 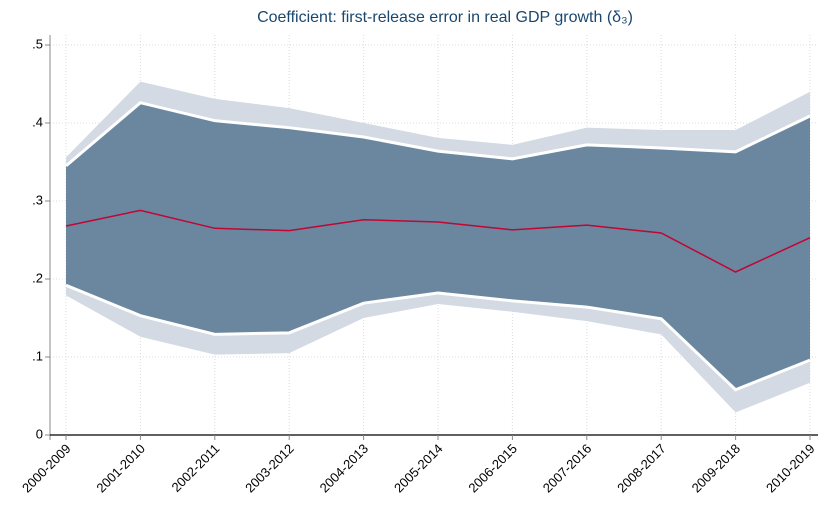 What do you see at coordinates (37, 199) in the screenshot?
I see `y-tick-label: .3` at bounding box center [37, 199].